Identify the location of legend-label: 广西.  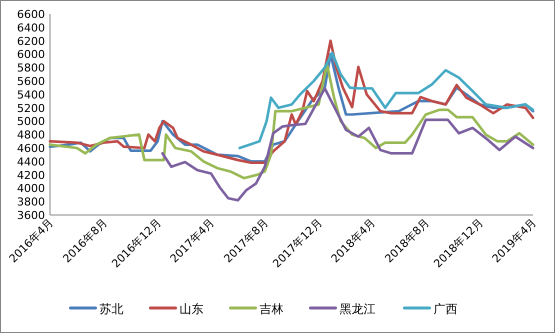
(446, 309).